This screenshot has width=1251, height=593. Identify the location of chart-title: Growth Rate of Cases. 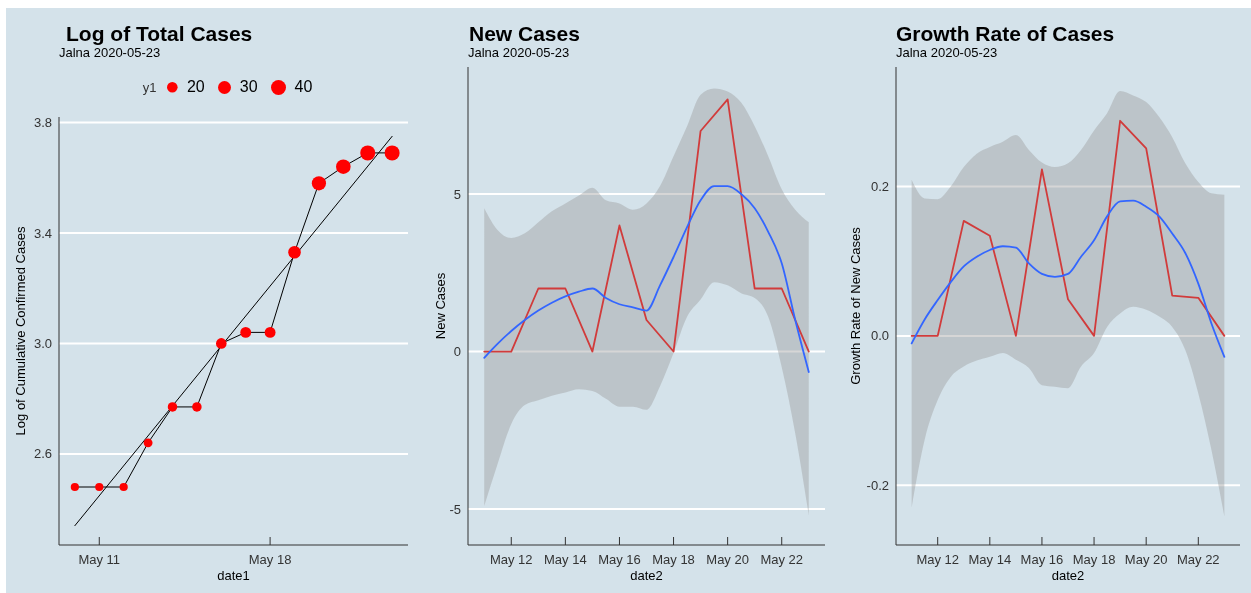
(1005, 33).